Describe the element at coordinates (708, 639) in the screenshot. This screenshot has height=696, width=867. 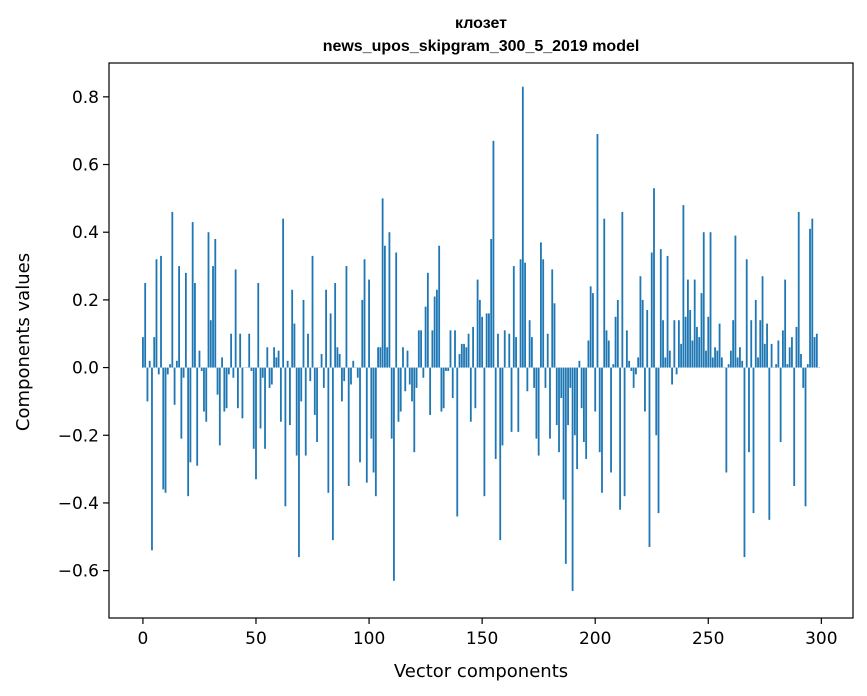
I see `x-tick-label: 250` at that location.